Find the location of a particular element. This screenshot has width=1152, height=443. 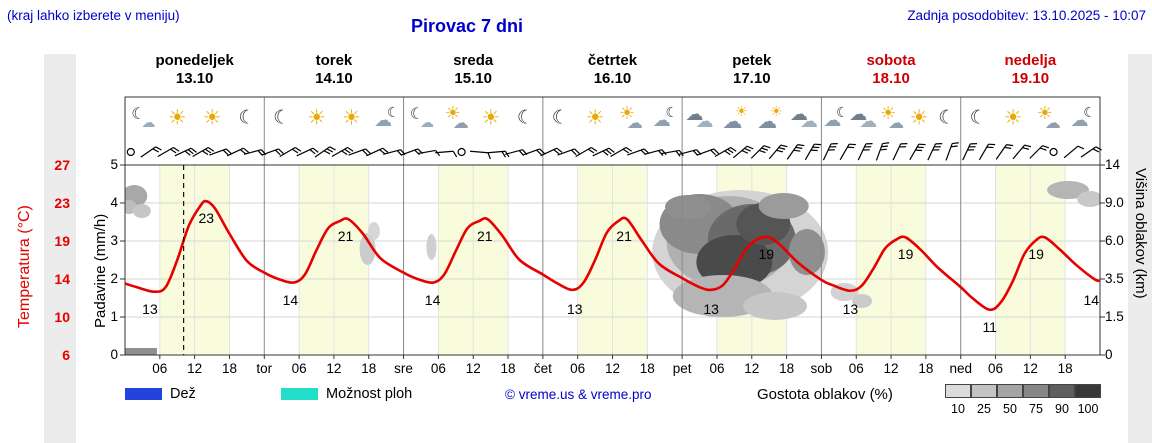

cloud-height-tick: 1.5 is located at coordinates (1114, 316).